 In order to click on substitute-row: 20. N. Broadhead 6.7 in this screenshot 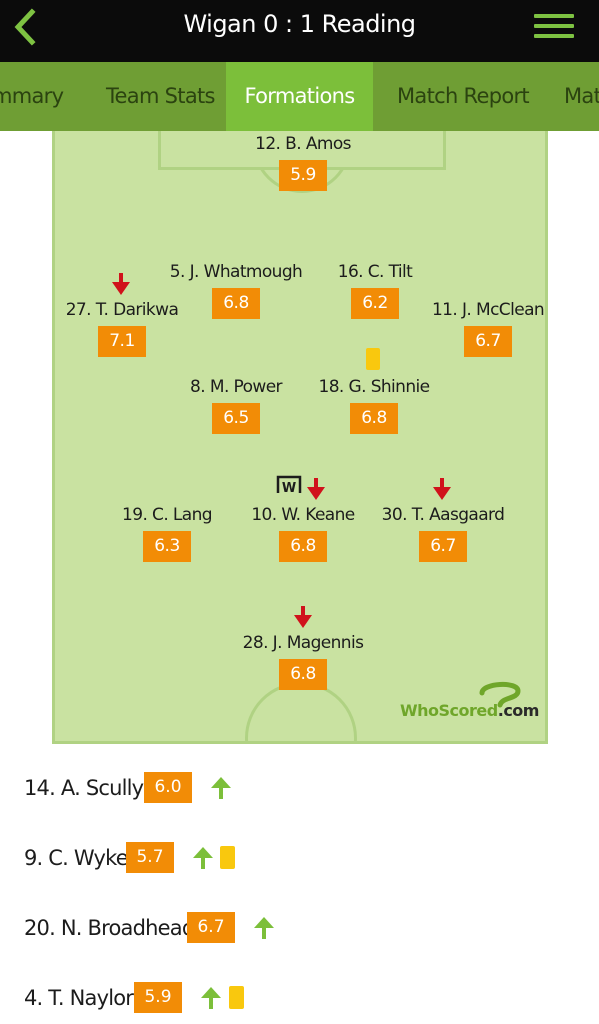, I will do `click(154, 928)`.